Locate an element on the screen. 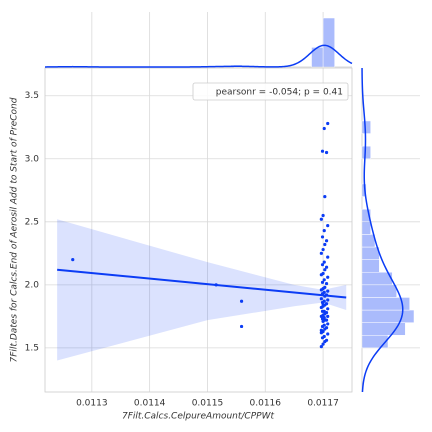 This screenshot has width=432, height=432. x-tick-label: 0.0114 is located at coordinates (150, 404).